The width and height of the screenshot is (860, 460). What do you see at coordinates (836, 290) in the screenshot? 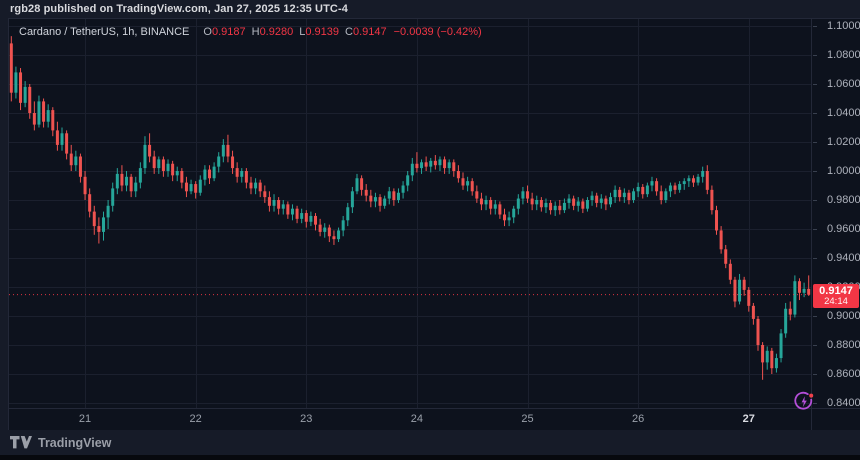
I see `current-price-value: 0.9147` at bounding box center [836, 290].